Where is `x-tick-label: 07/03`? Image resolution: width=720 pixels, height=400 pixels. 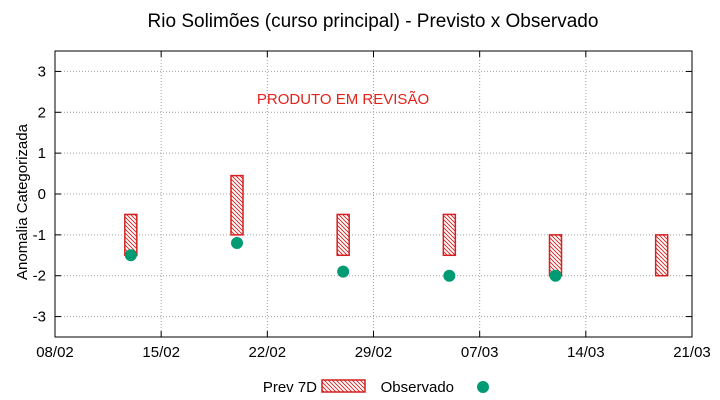 x-tick-label: 07/03 is located at coordinates (480, 352).